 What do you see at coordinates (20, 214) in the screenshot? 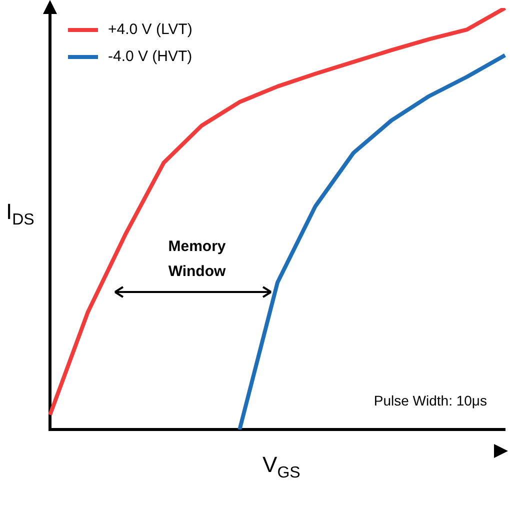
I see `y-axis-title: I$_{DS}$` at bounding box center [20, 214].